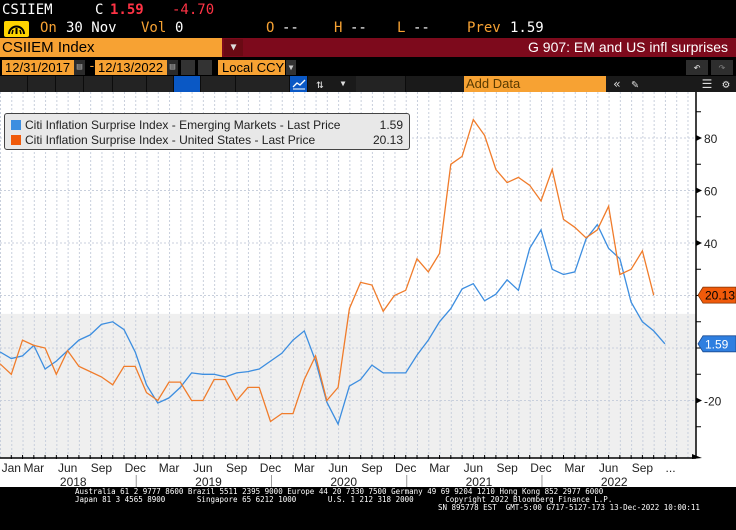 The image size is (736, 530). Describe the element at coordinates (91, 28) in the screenshot. I see `quote-date: 30 Nov` at that location.